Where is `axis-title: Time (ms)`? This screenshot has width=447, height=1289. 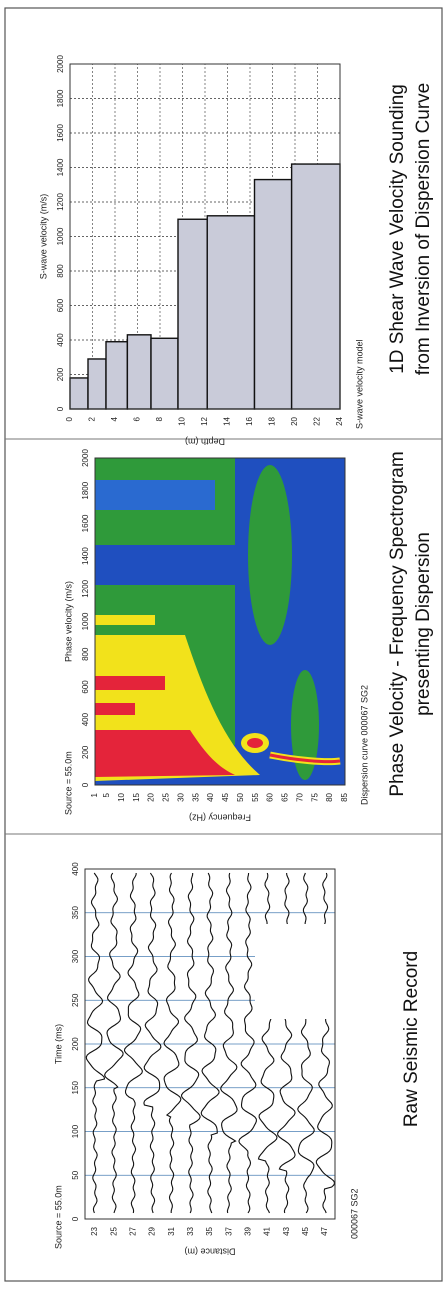
axis-title: Time (ms) is located at coordinates (58, 1044).